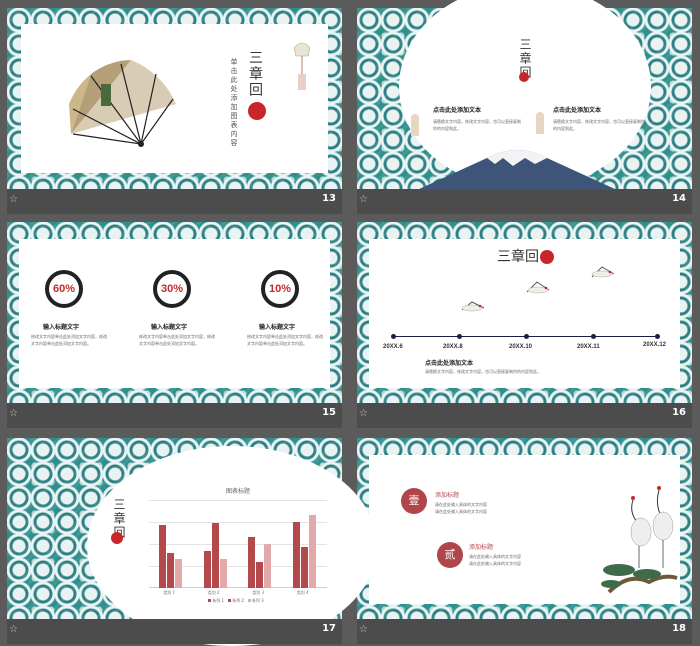 The width and height of the screenshot is (700, 646). I want to click on x-tick-label: 类别 2, so click(213, 592).